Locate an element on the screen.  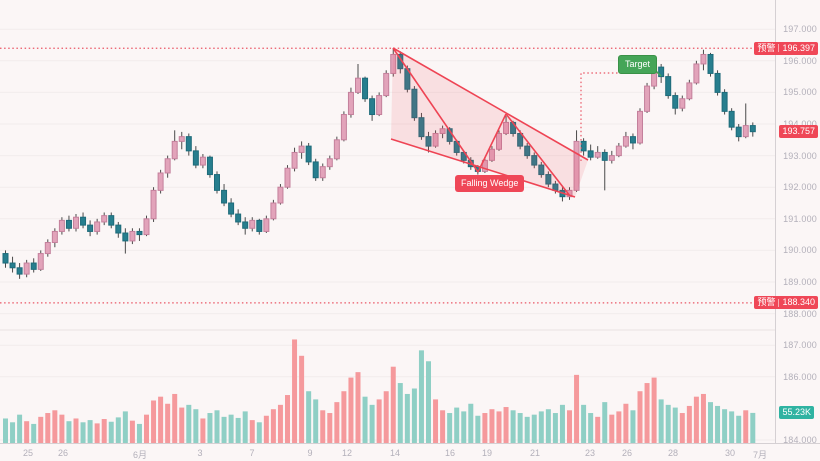
x-axis-label: 30 is located at coordinates (730, 453).